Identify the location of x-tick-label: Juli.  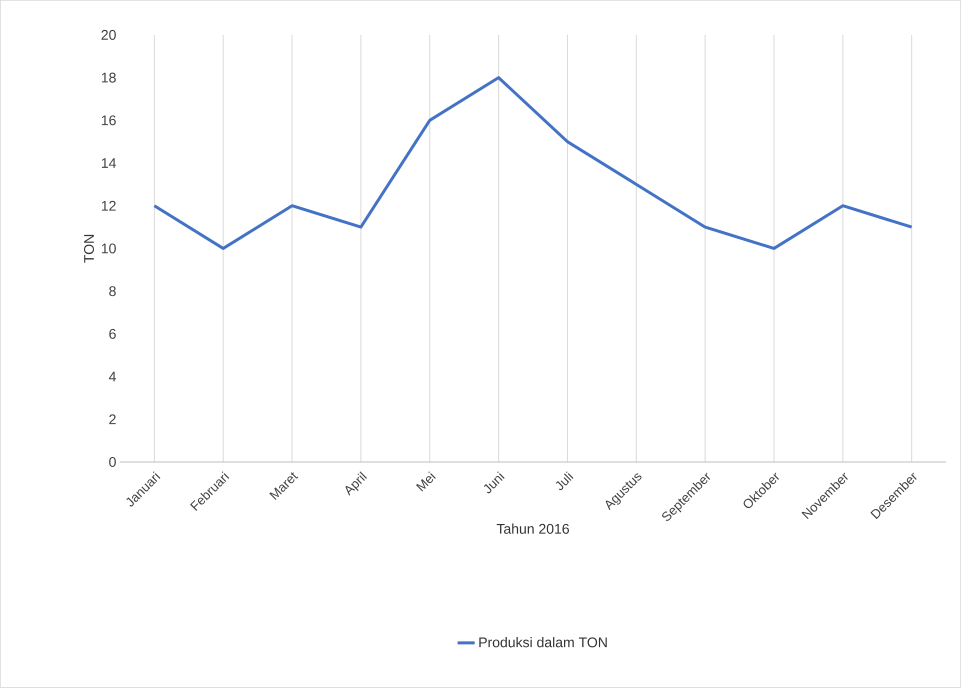
(565, 480).